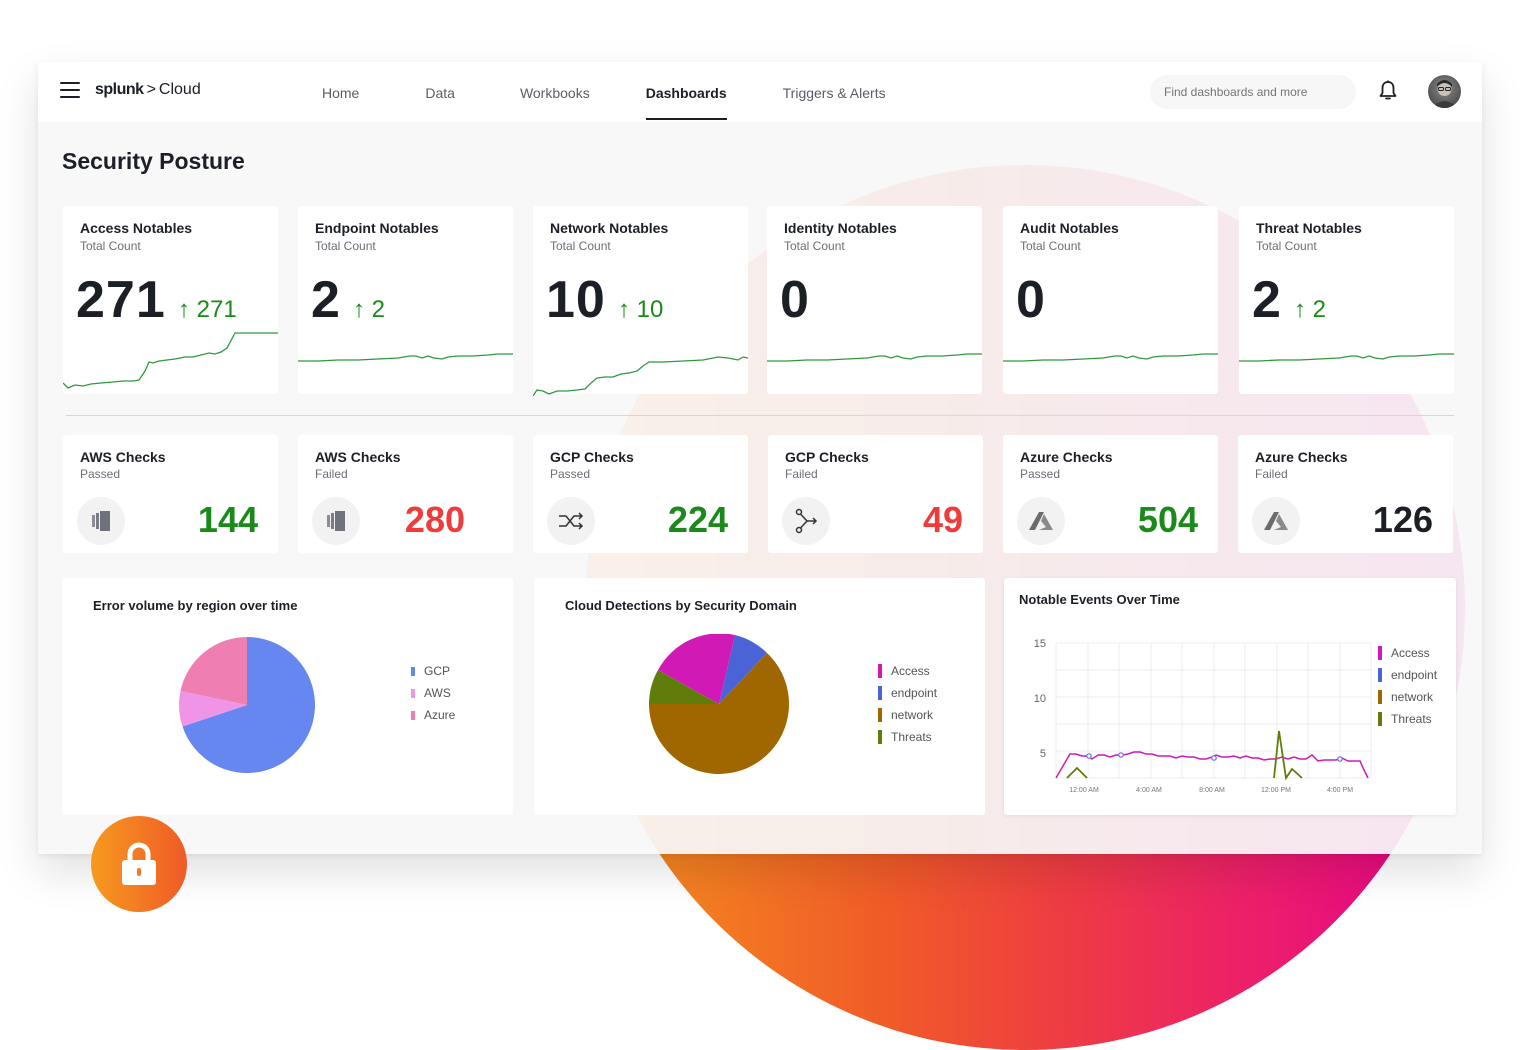 Image resolution: width=1520 pixels, height=1050 pixels. What do you see at coordinates (216, 309) in the screenshot?
I see `delta-value: 271` at bounding box center [216, 309].